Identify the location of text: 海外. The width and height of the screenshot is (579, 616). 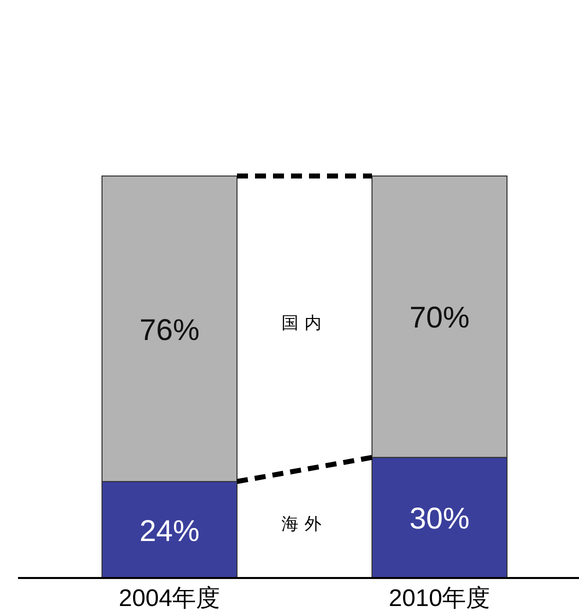
(305, 524).